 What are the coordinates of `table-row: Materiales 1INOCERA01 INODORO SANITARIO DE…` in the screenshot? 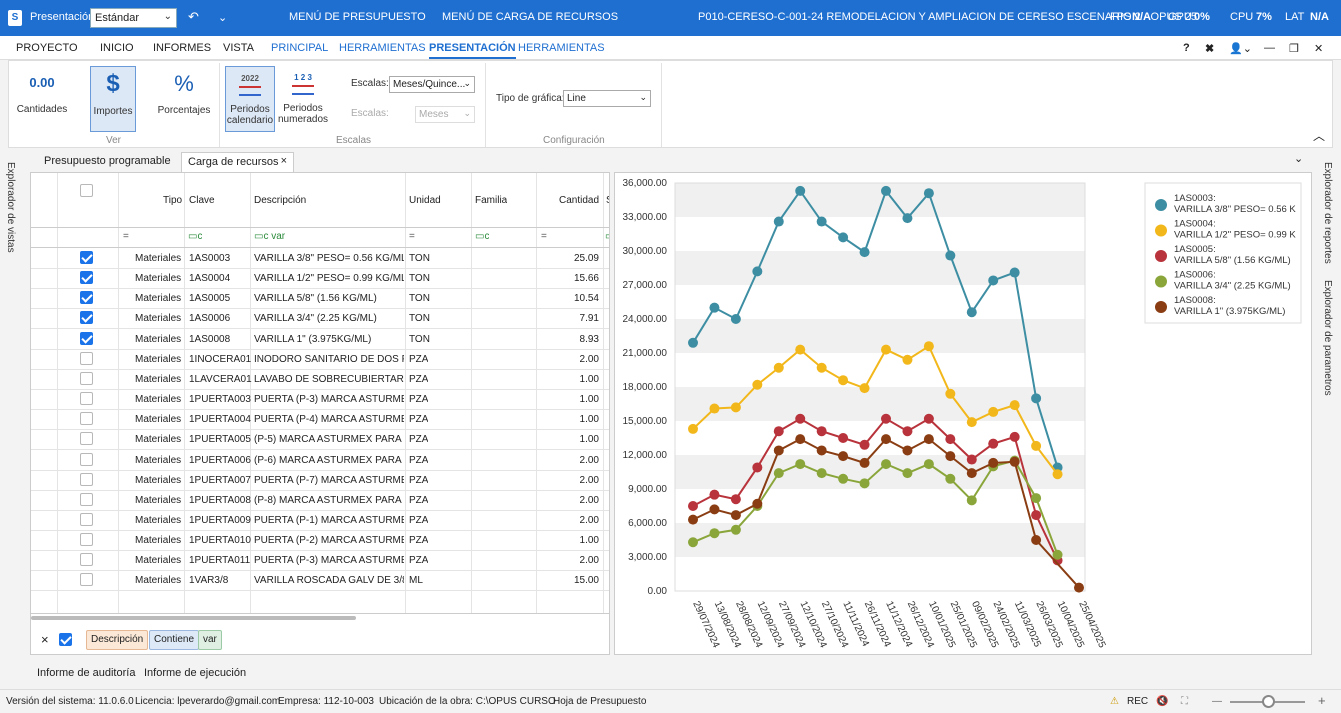 It's located at (320, 359).